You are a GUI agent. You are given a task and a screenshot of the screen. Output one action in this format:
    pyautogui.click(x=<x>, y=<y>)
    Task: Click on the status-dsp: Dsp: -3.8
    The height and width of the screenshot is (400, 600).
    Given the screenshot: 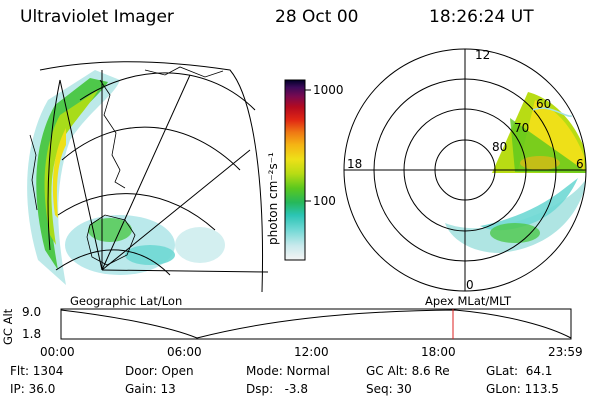 What is the action you would take?
    pyautogui.click(x=277, y=389)
    